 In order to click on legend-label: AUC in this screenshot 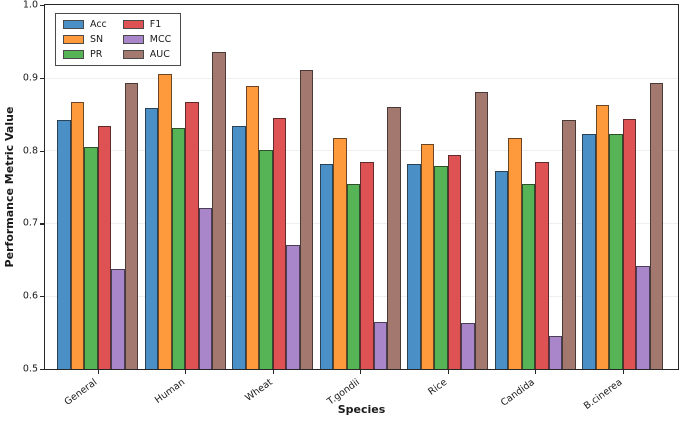, I will do `click(159, 54)`.